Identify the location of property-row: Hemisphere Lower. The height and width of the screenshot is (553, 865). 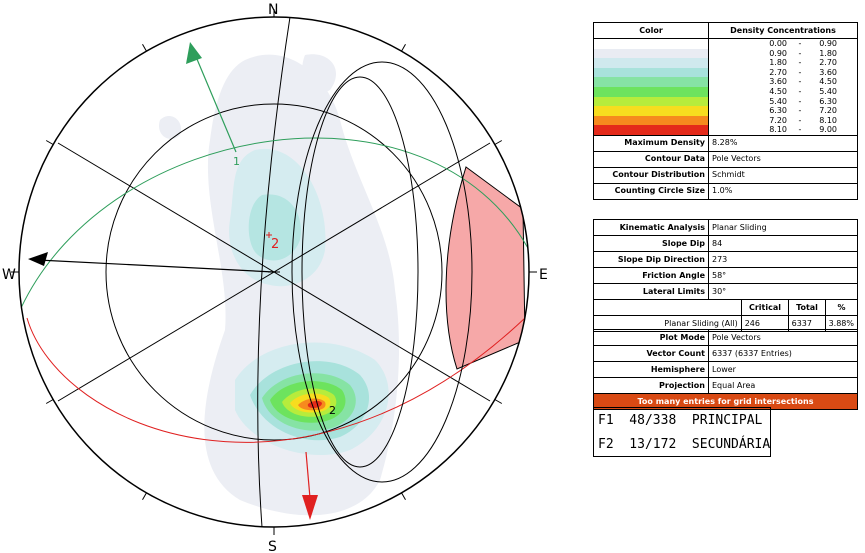
(725, 369).